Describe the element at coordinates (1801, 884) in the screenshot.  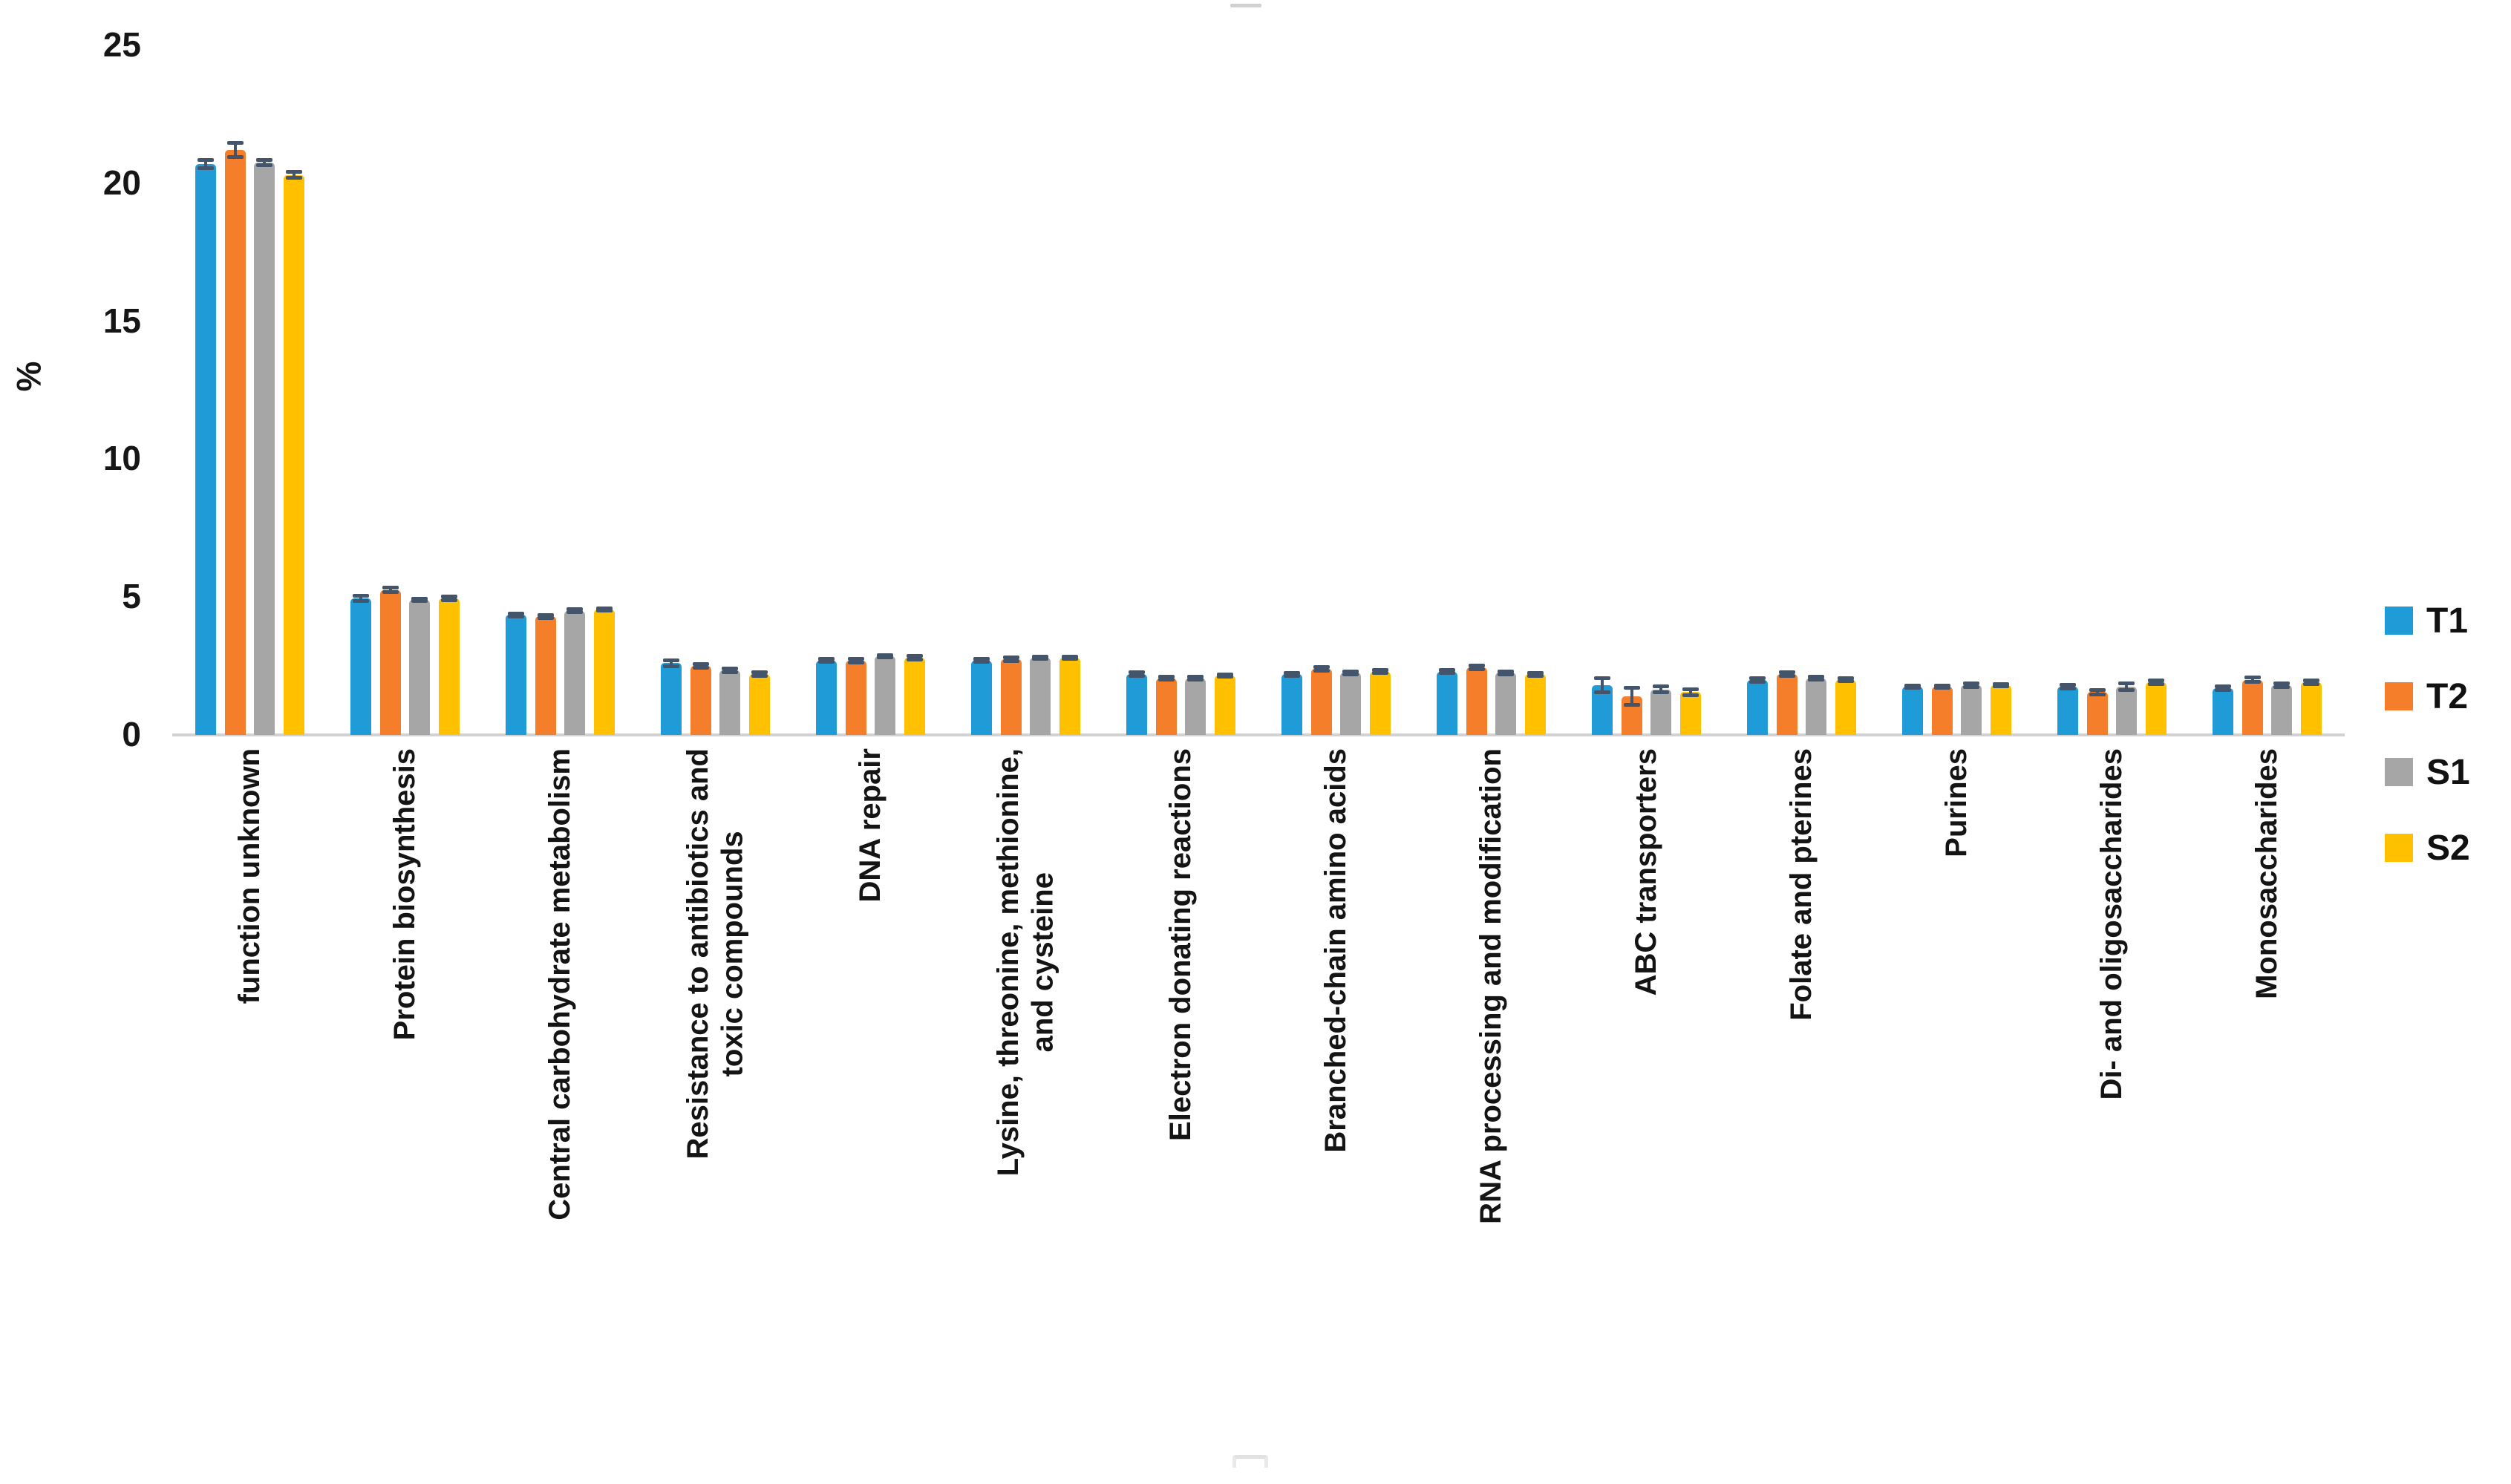
I see `x-axis-label: Folate and pterines` at that location.